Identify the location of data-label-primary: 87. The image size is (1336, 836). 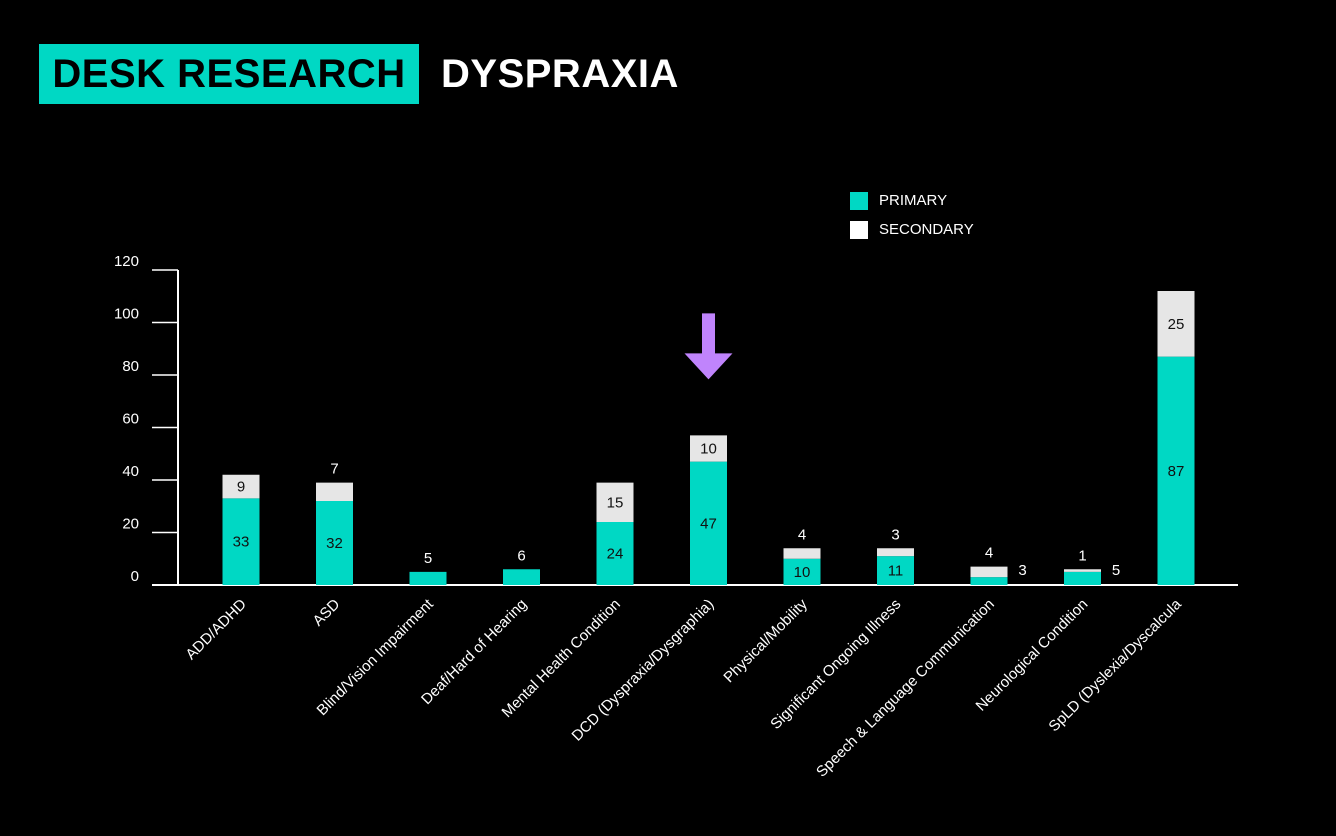
(1176, 471).